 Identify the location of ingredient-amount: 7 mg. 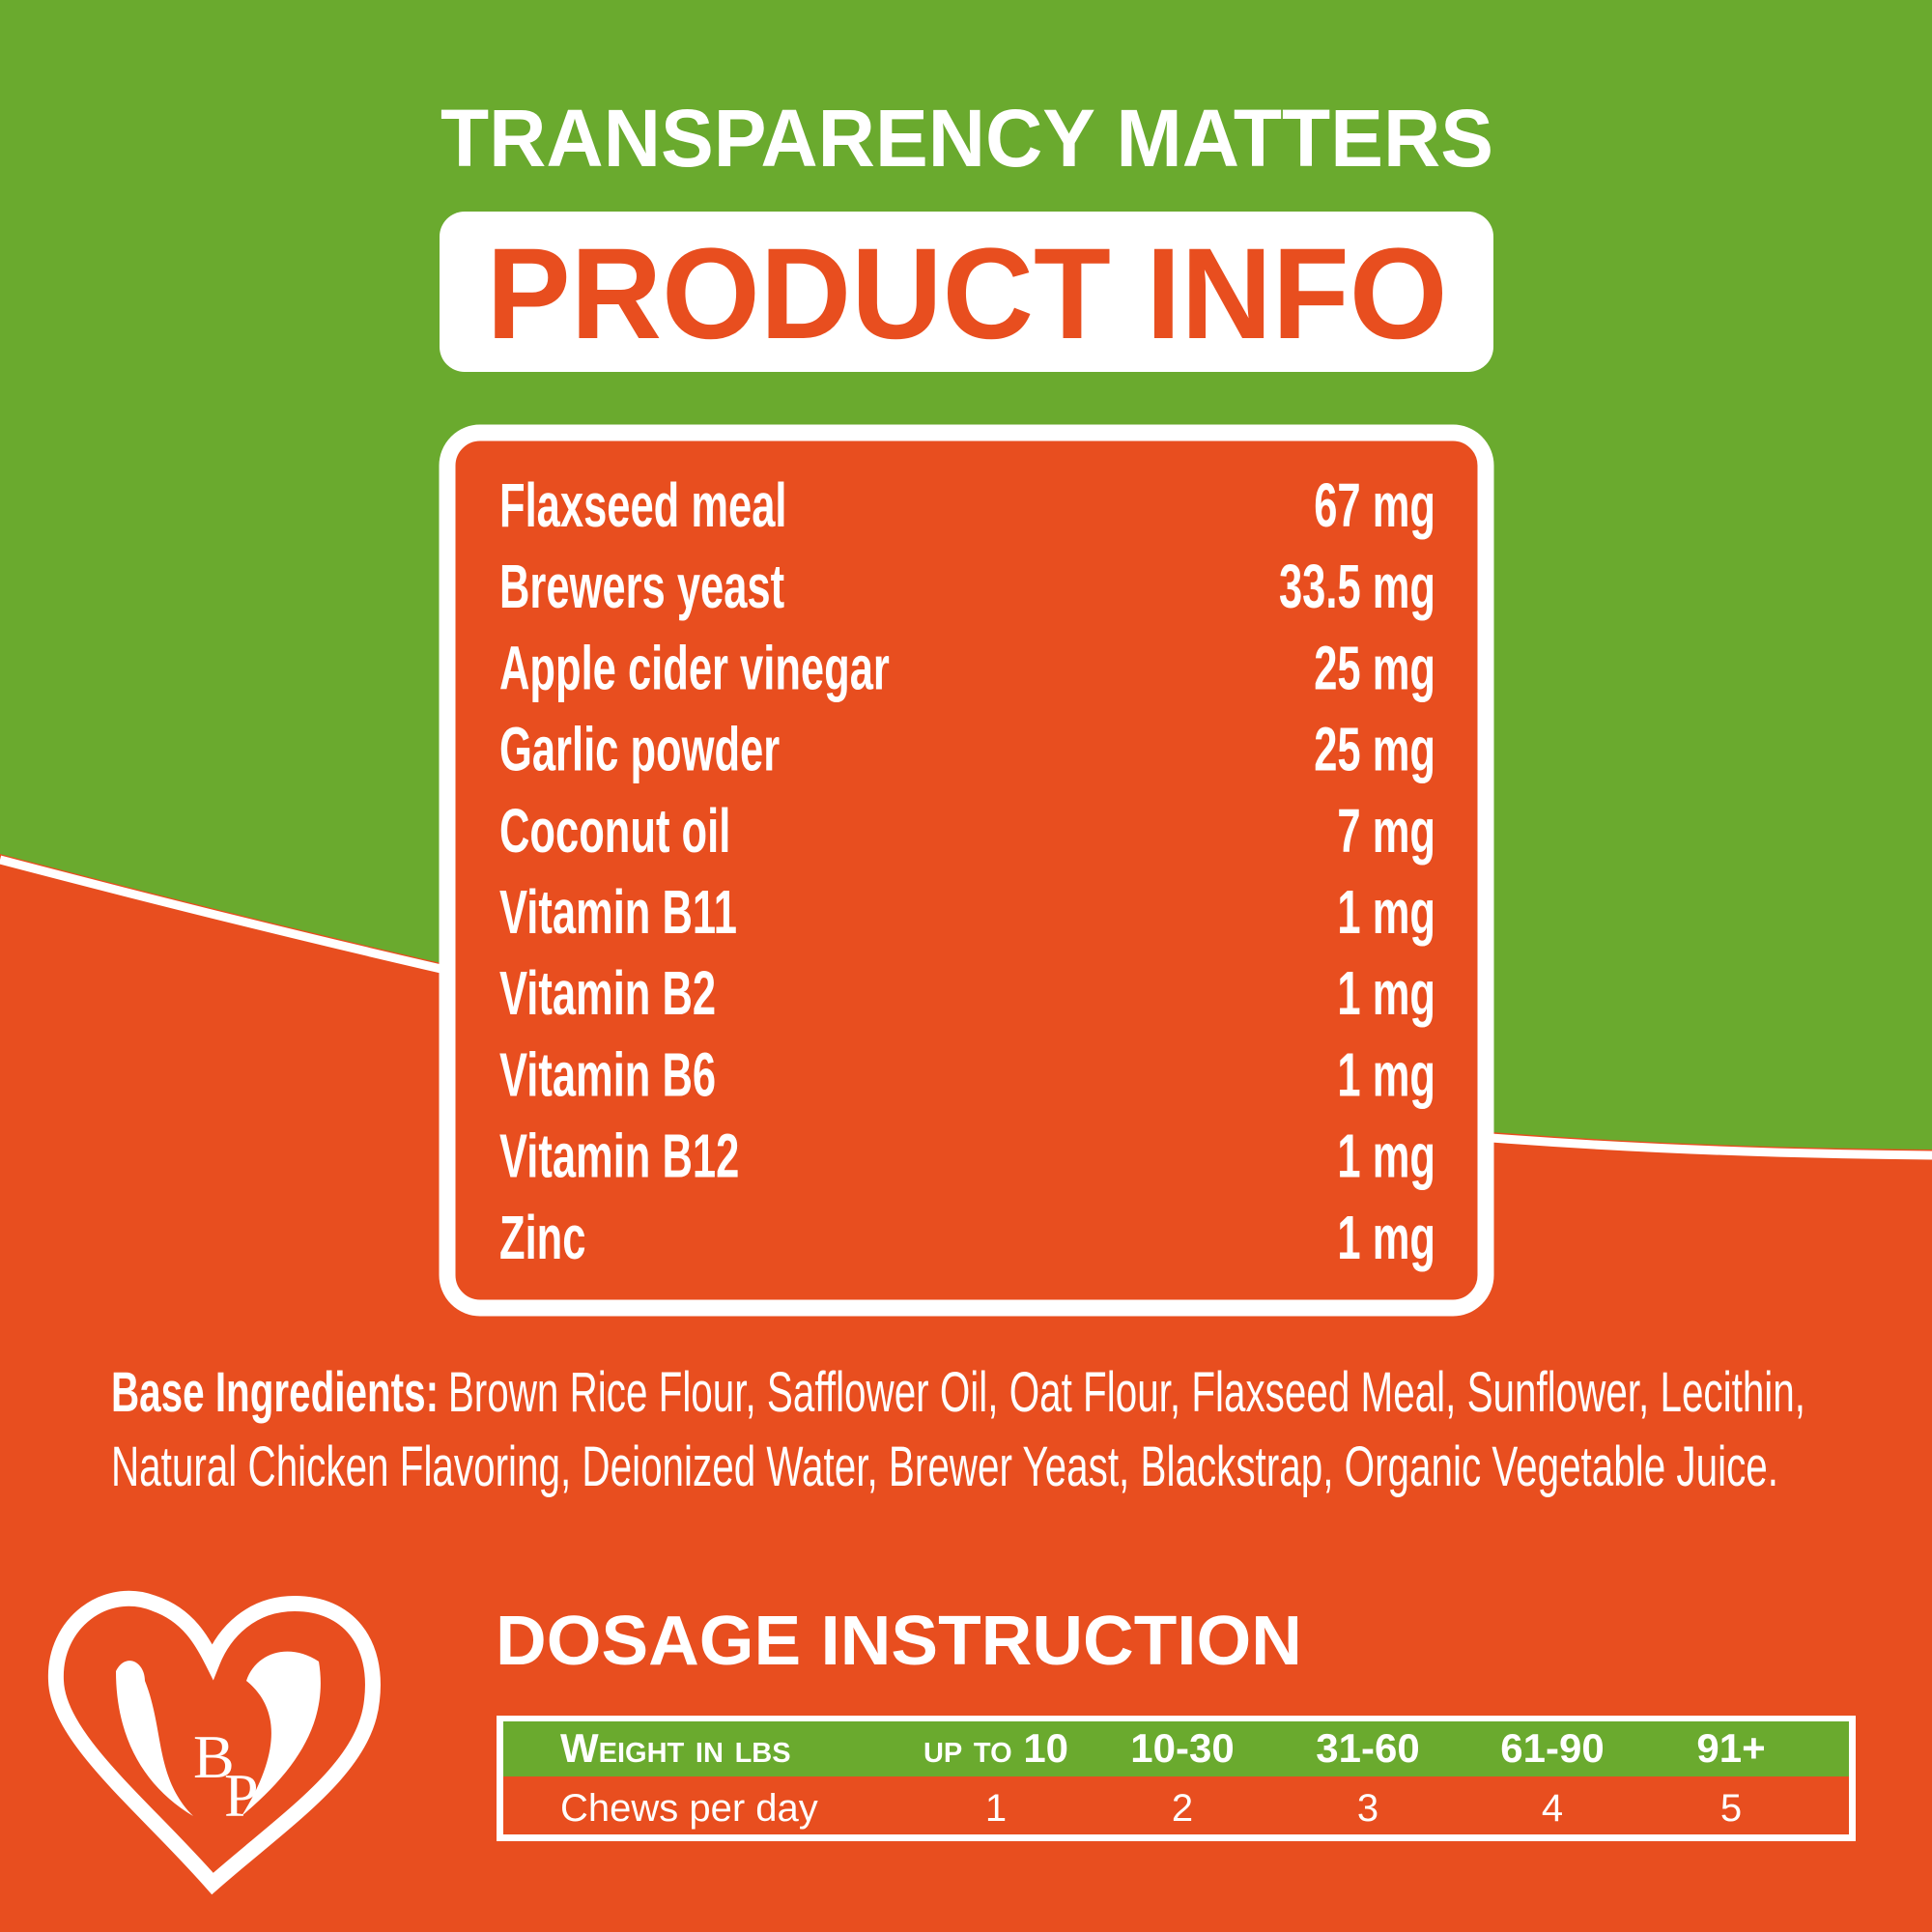
(1386, 830).